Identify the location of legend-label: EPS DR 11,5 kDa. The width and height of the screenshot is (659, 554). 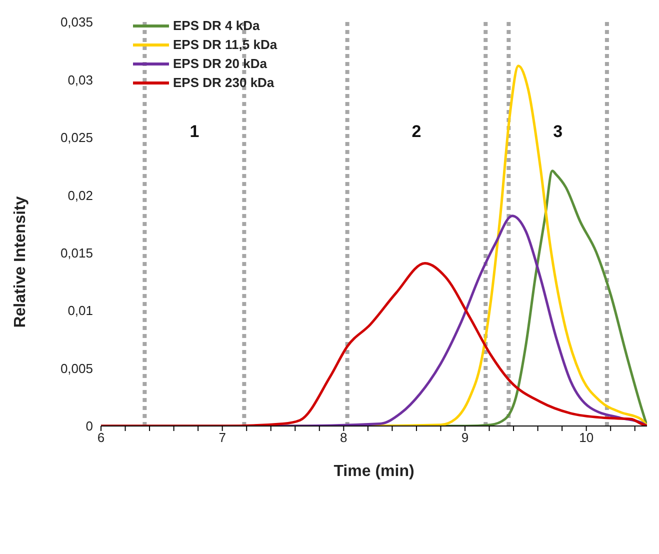
(225, 45).